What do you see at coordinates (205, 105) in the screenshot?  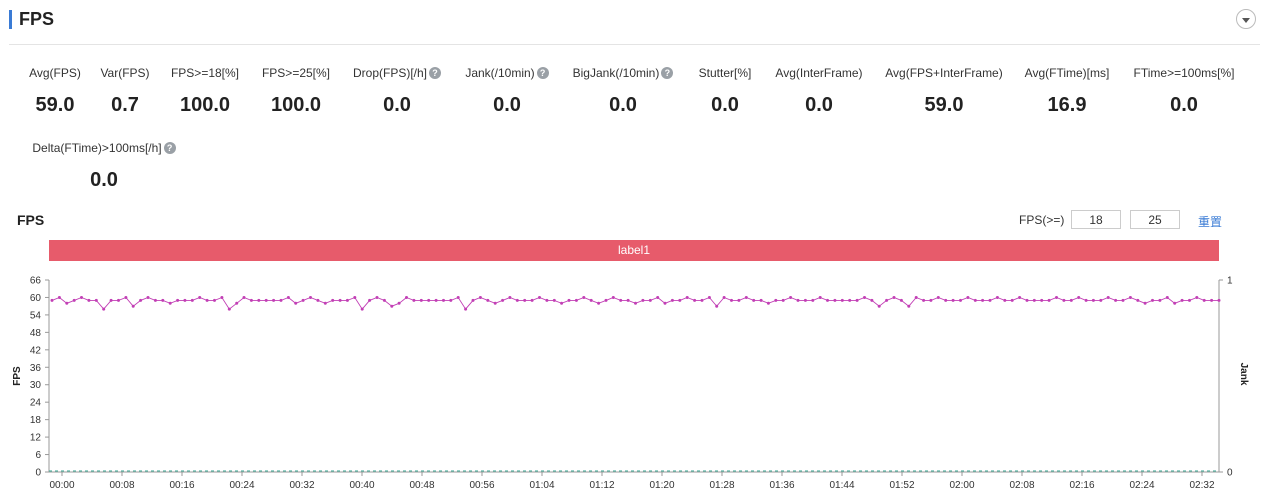 I see `metric-value: 100.0` at bounding box center [205, 105].